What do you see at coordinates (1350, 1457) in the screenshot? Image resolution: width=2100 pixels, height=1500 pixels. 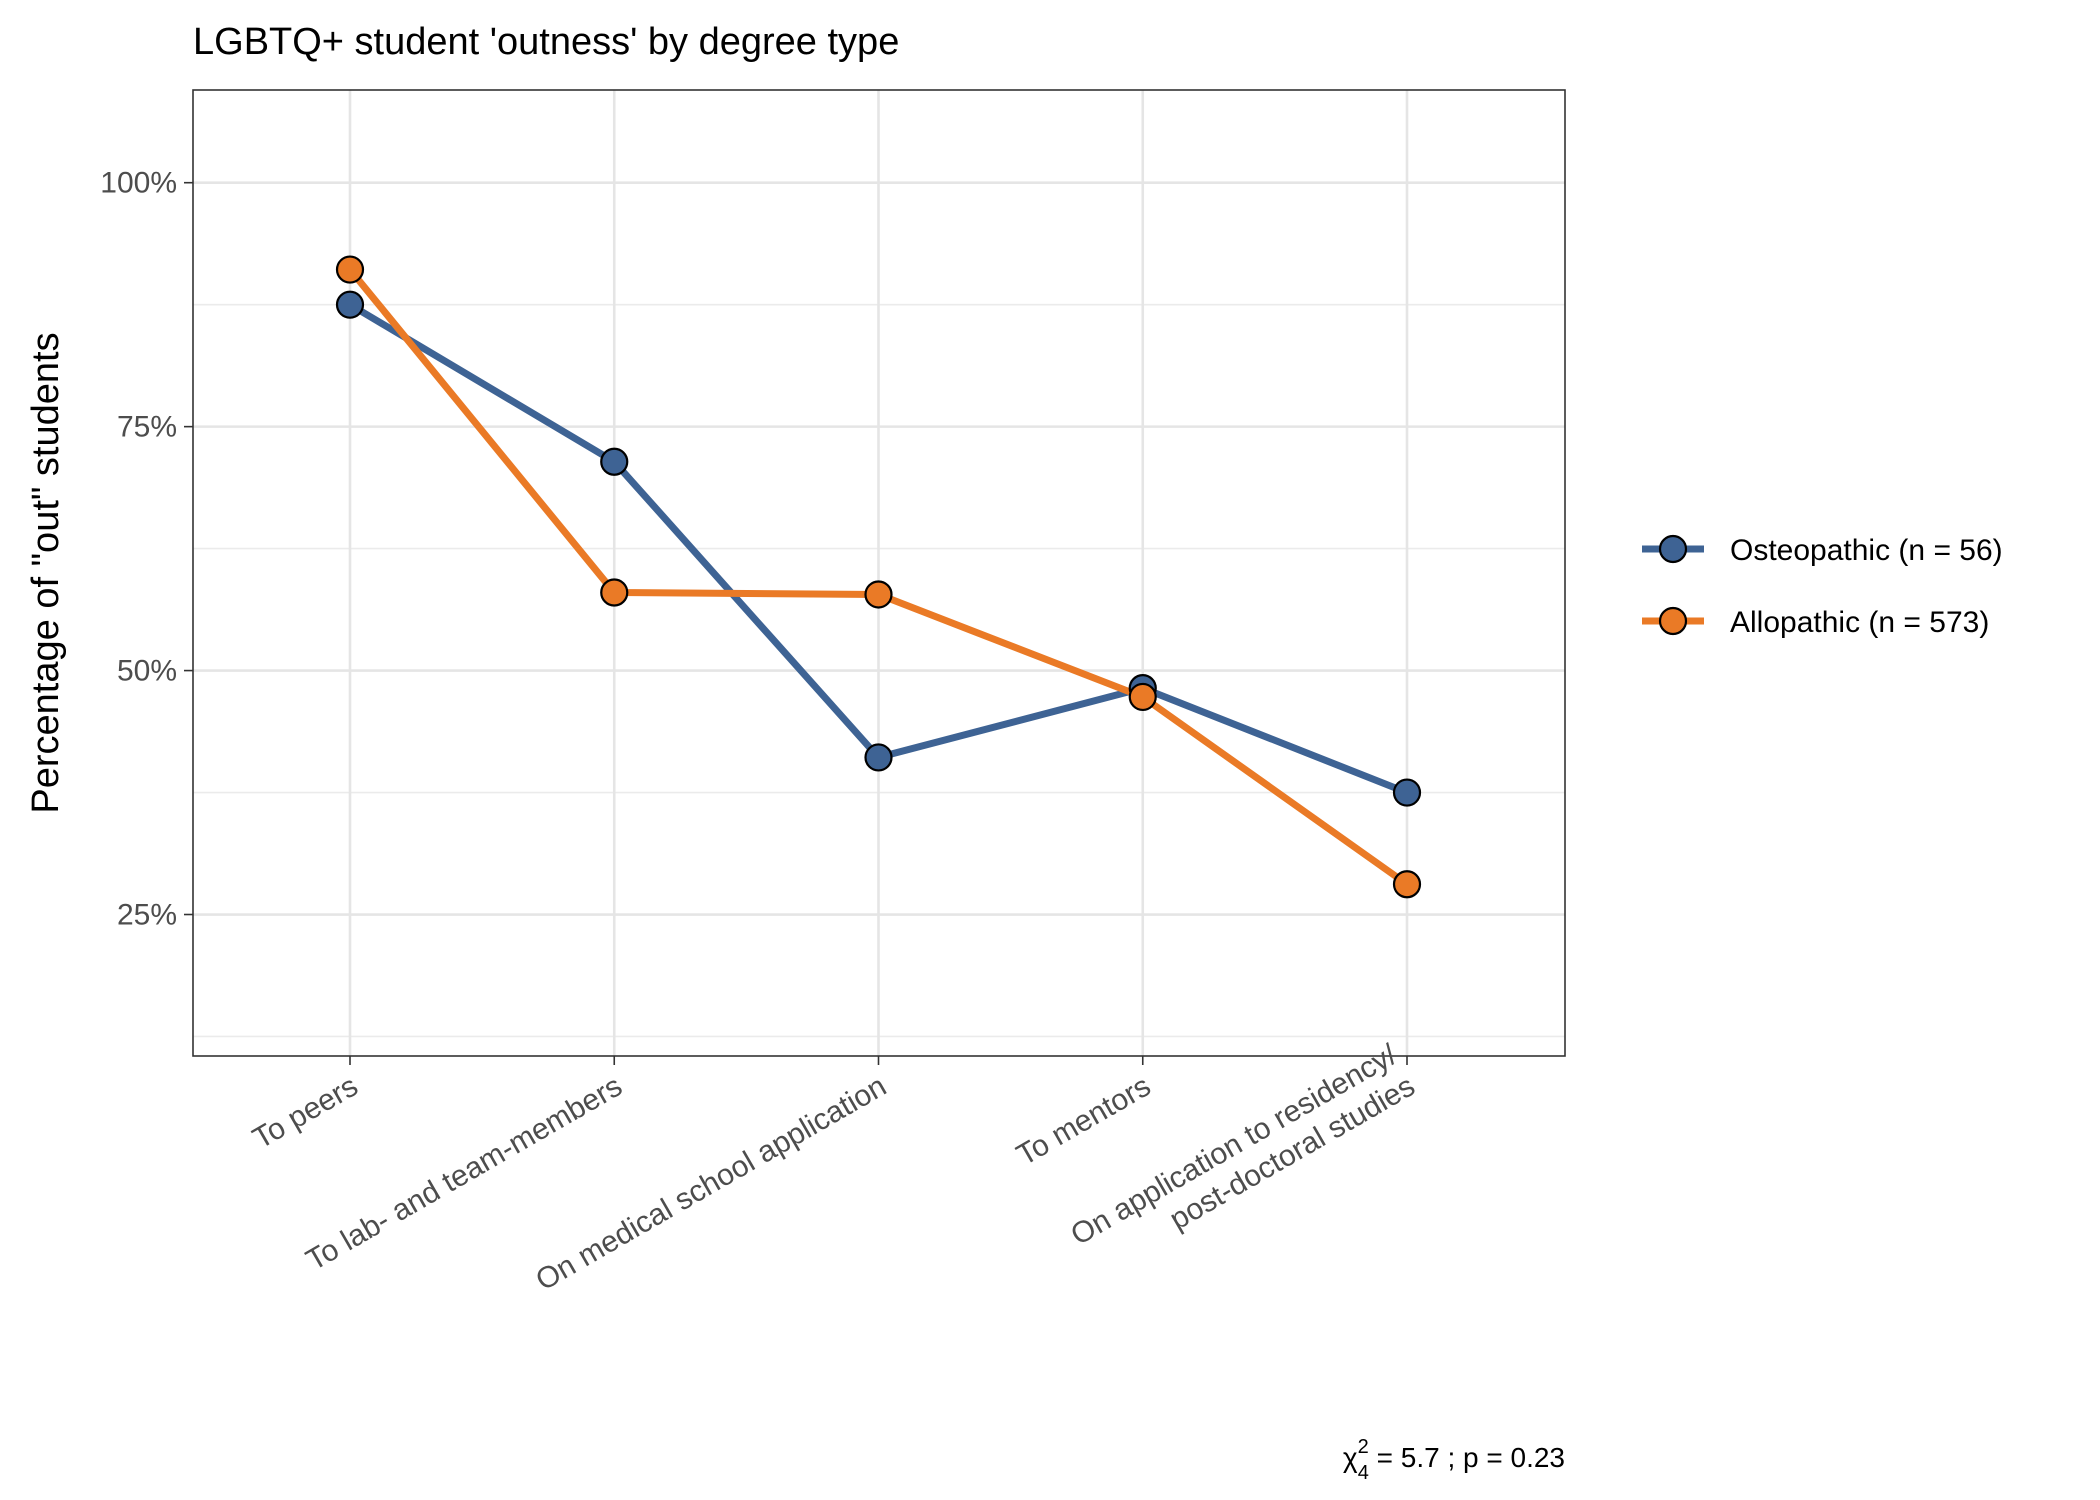 I see `chi-symbol: χ` at bounding box center [1350, 1457].